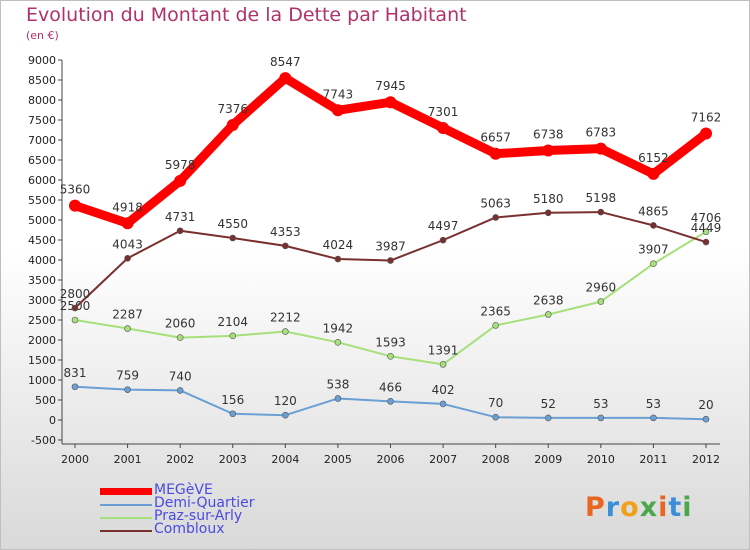 The width and height of the screenshot is (750, 550). I want to click on y-tick-label: 5000, so click(42, 220).